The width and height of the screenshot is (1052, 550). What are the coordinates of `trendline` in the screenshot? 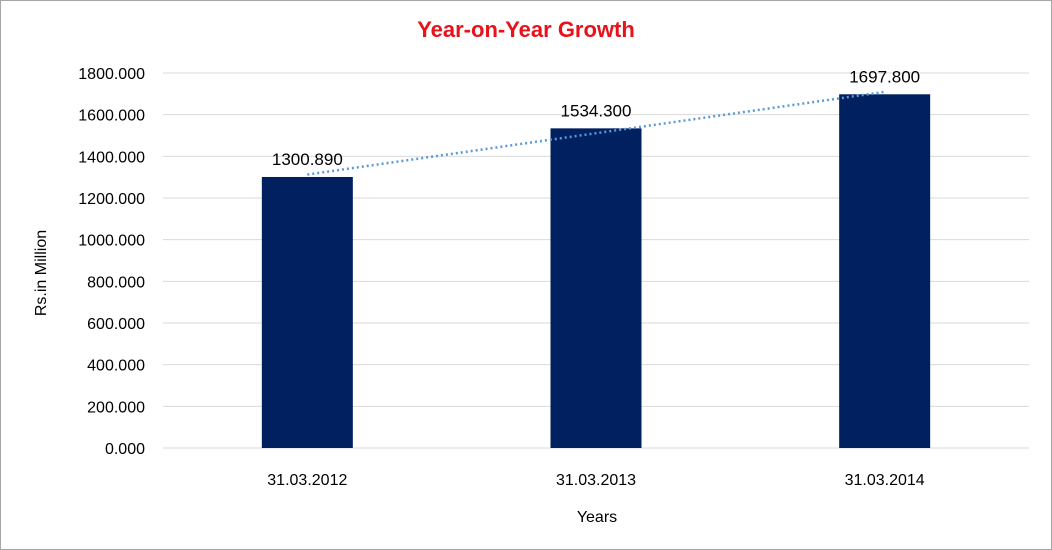 It's located at (596, 133).